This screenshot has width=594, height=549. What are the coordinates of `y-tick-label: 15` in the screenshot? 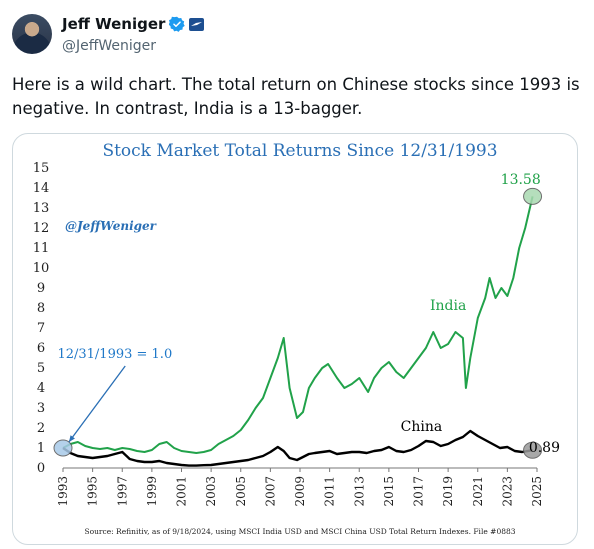 It's located at (41, 168).